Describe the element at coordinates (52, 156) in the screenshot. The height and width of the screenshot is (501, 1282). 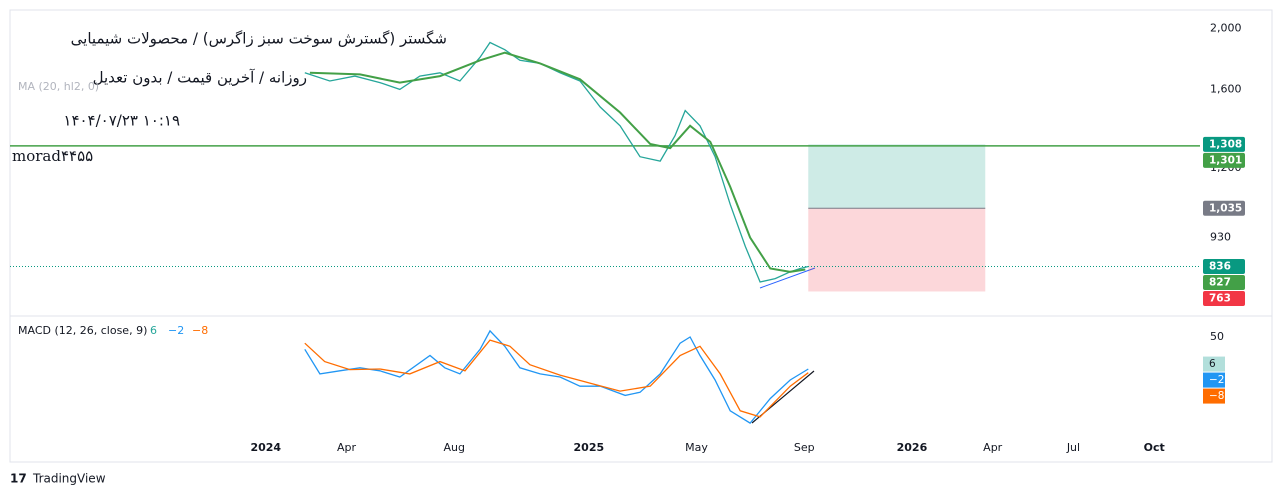
I see `author: morad۴۴۵۵` at that location.